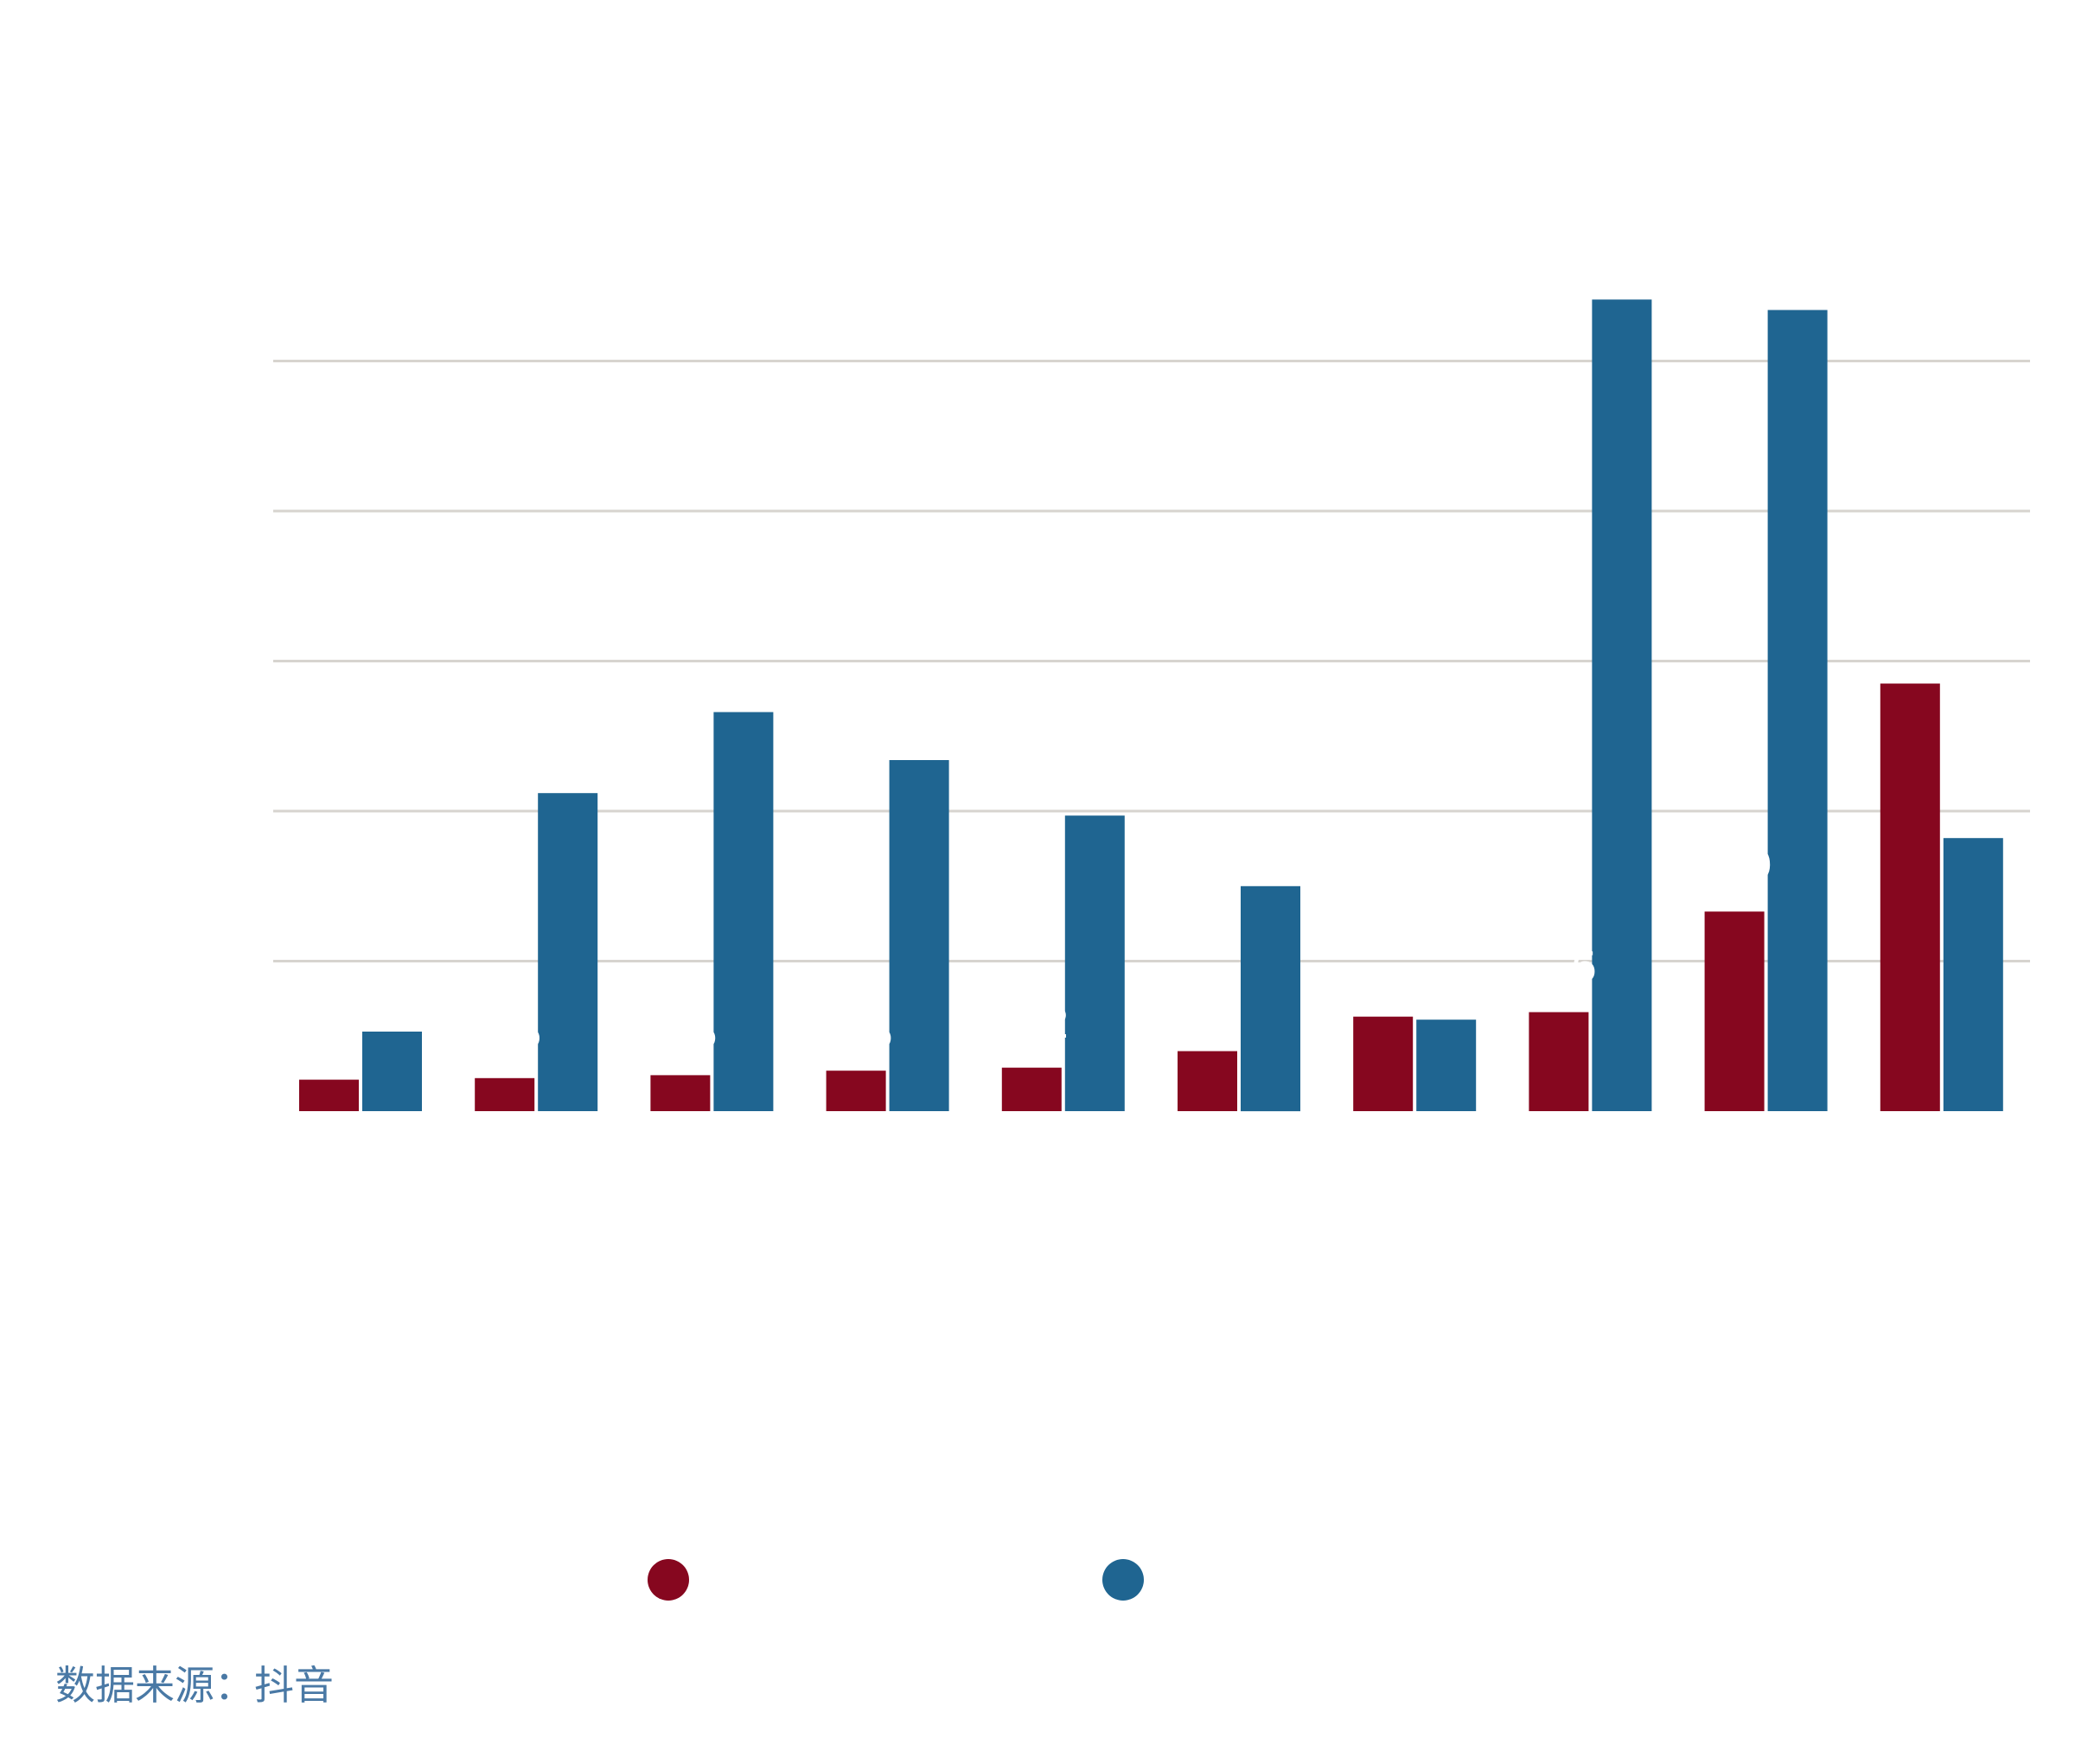 This screenshot has height=1764, width=2075. Describe the element at coordinates (1584, 968) in the screenshot. I see `data-label-series2-8: 6` at that location.